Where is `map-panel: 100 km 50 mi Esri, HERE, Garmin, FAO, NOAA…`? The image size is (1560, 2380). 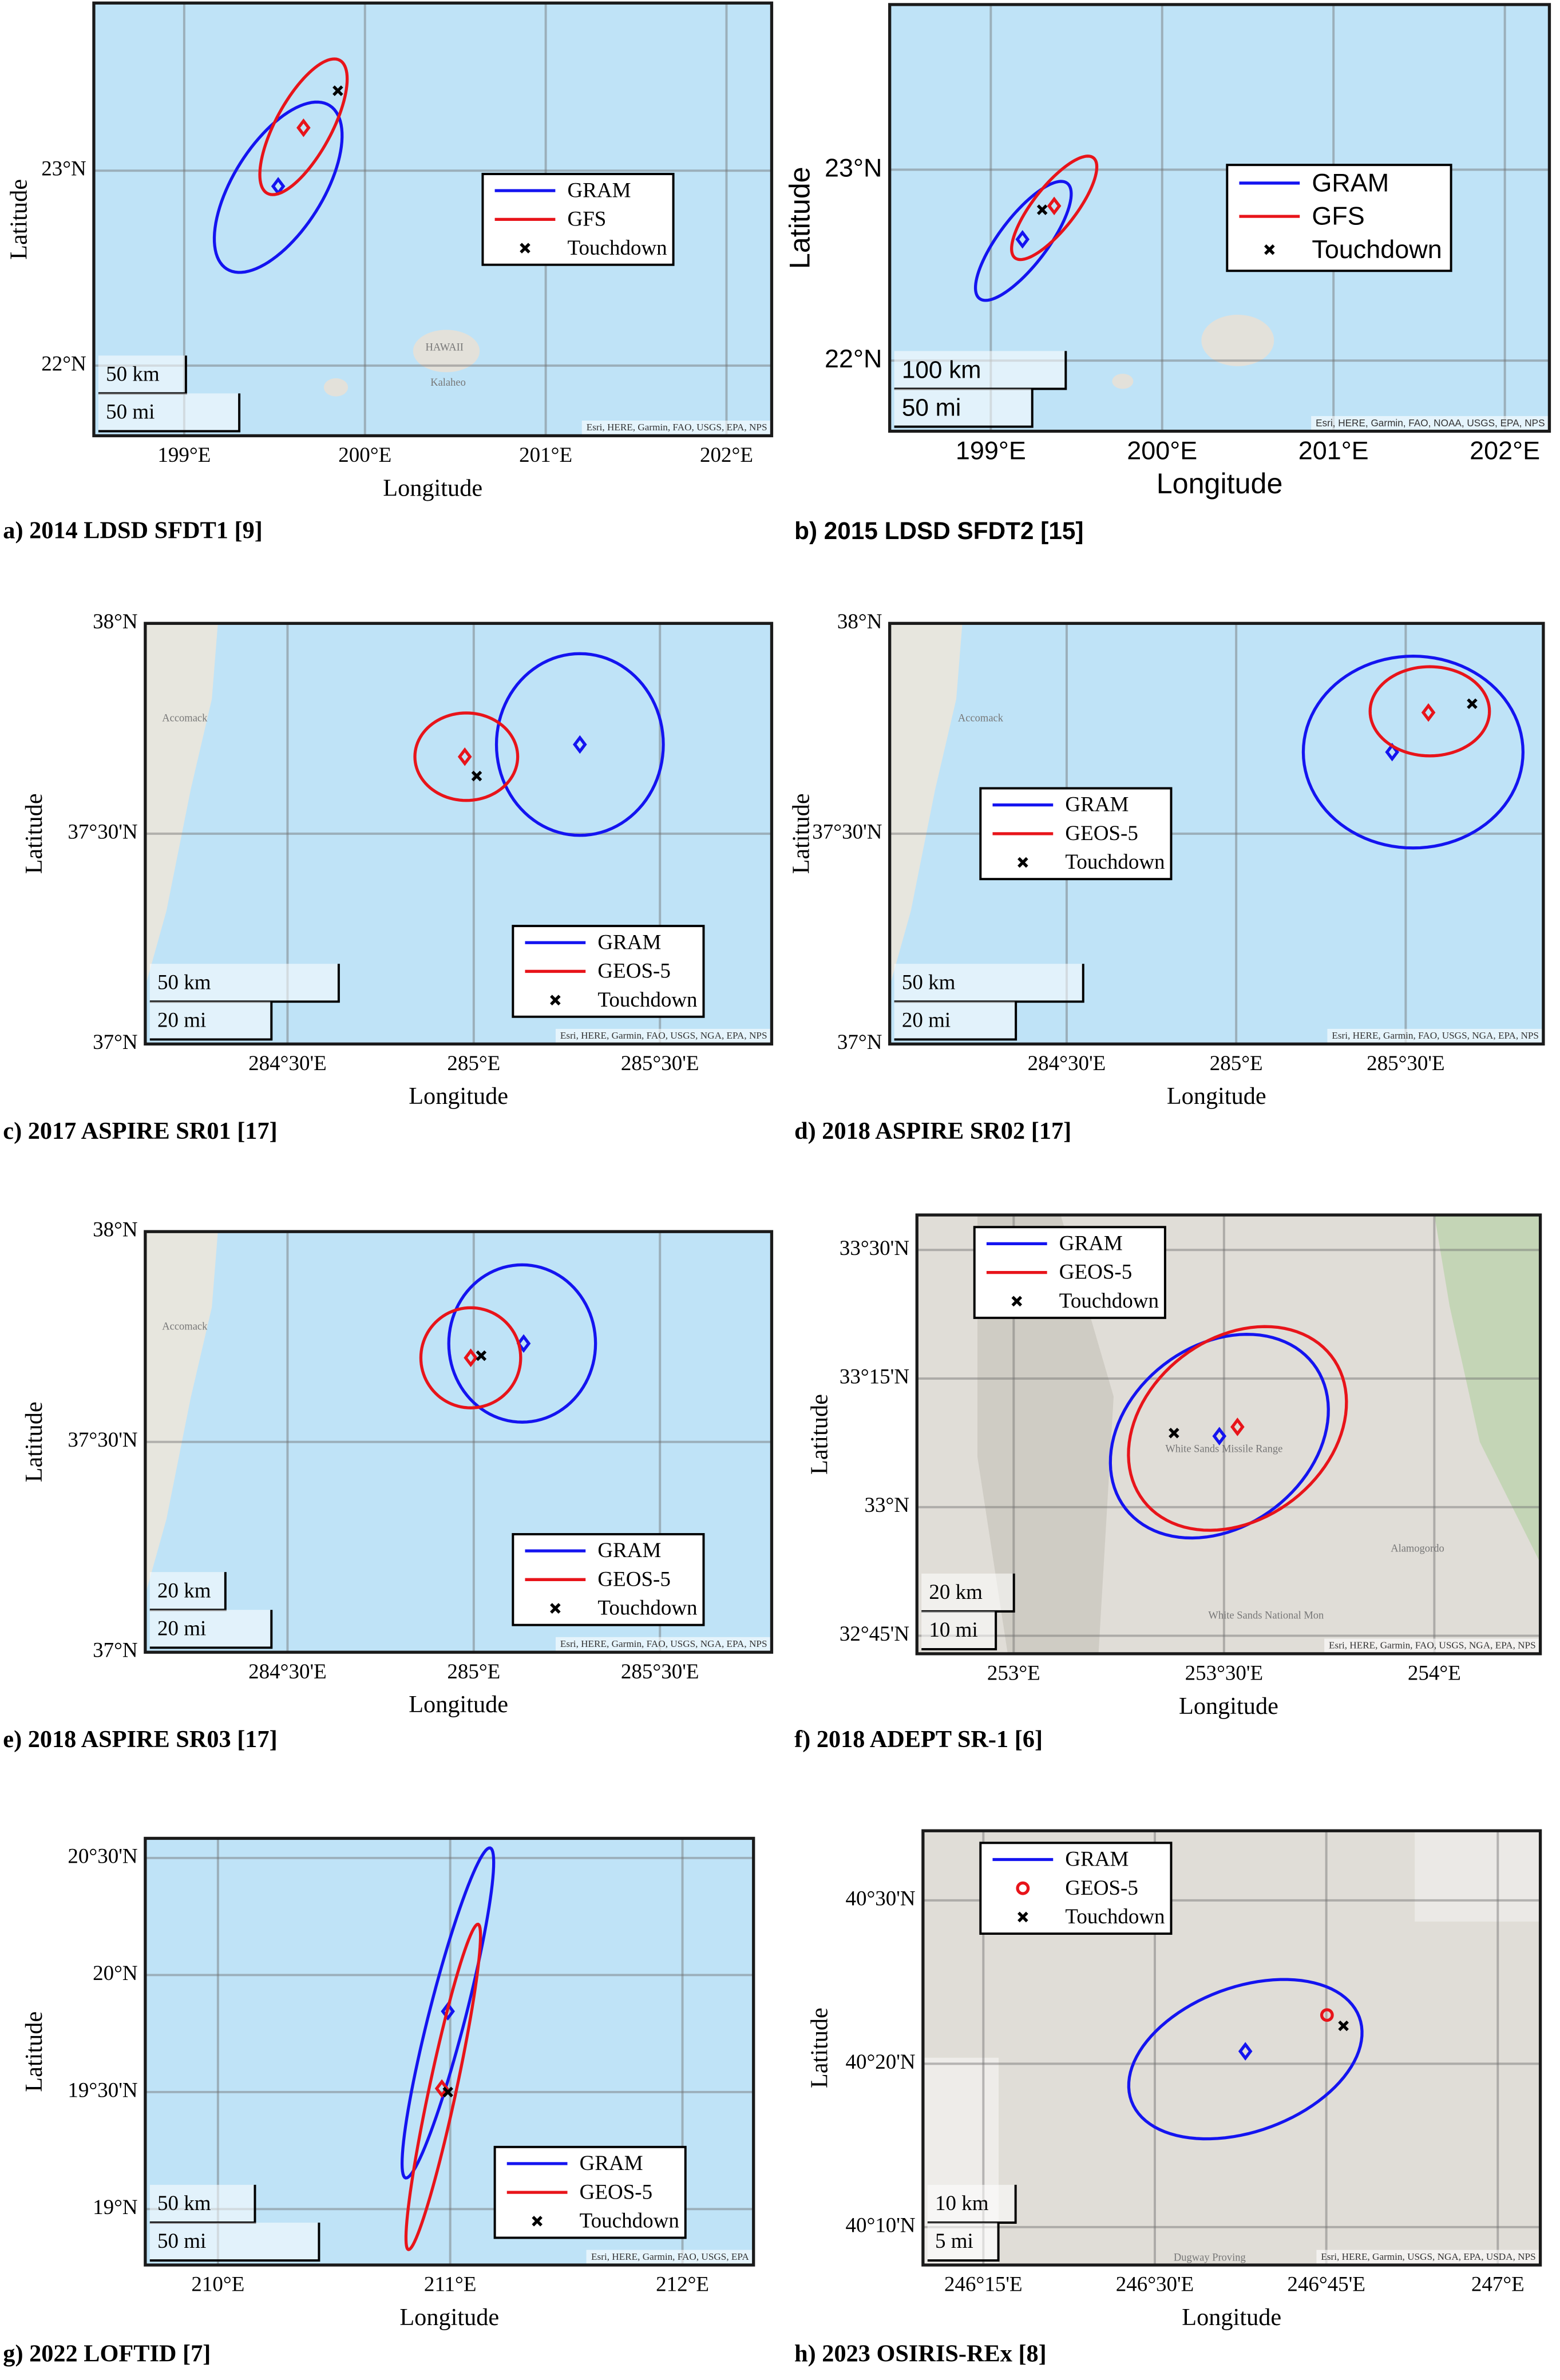
map-panel: 100 km 50 mi Esri, HERE, Garmin, FAO, NOAA… is located at coordinates (1167, 273).